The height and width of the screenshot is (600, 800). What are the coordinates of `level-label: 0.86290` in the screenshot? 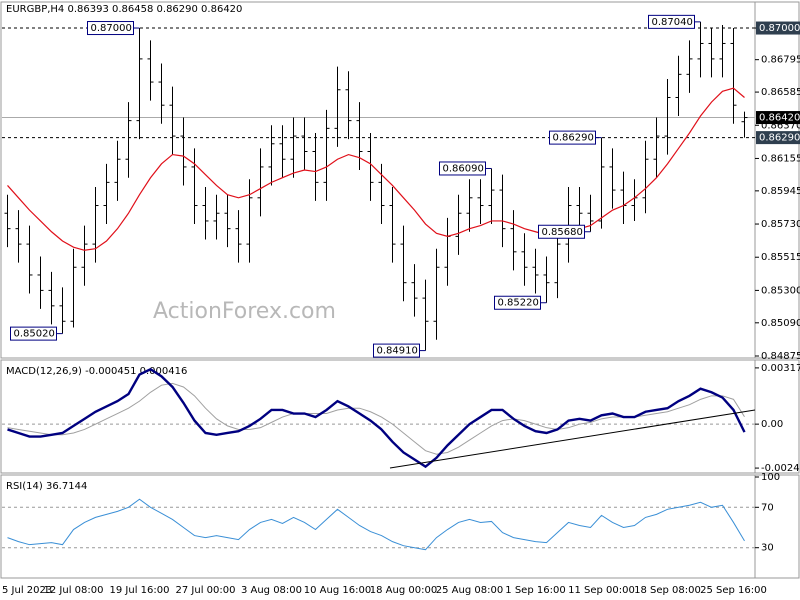 It's located at (779, 138).